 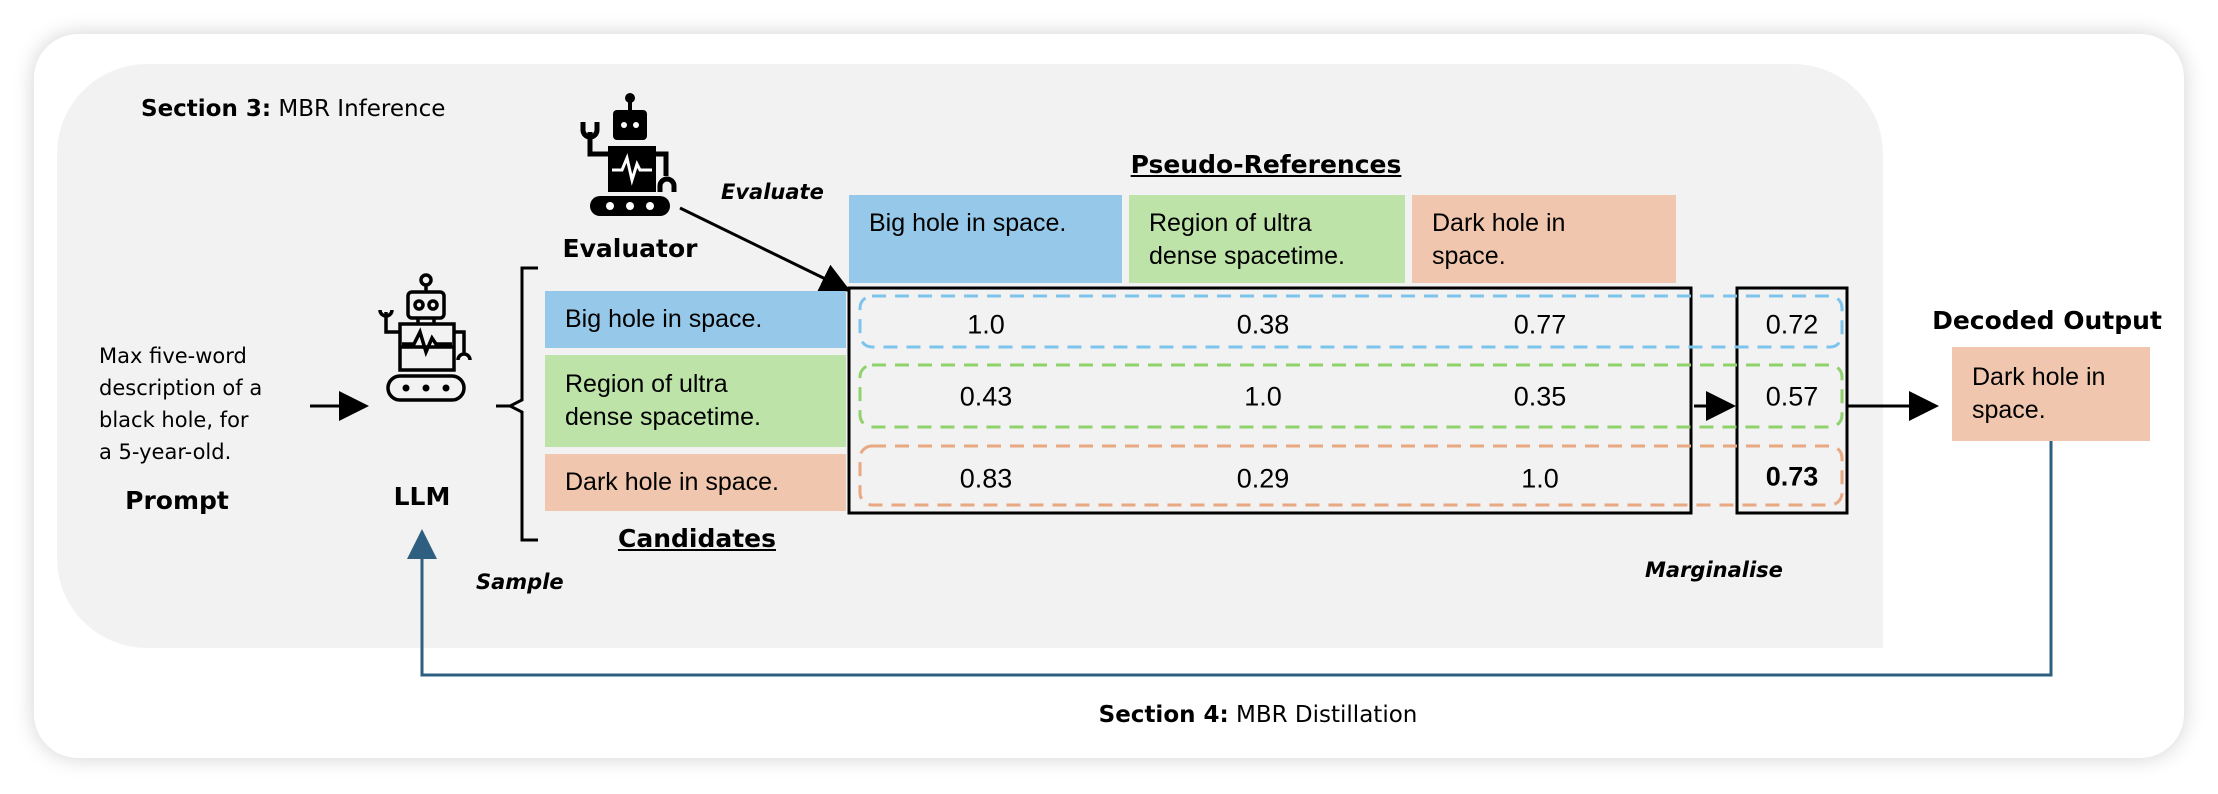 I want to click on marginalise-label: Marginalise, so click(x=1714, y=570).